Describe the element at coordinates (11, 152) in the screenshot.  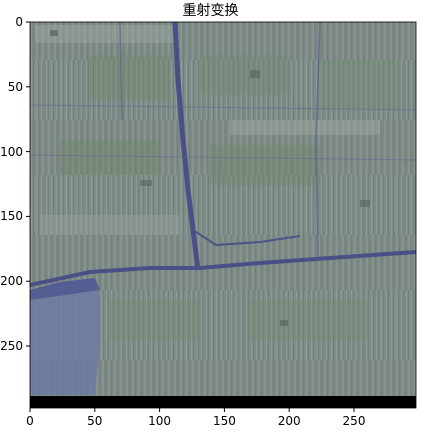
I see `y-tick-label: 100` at that location.